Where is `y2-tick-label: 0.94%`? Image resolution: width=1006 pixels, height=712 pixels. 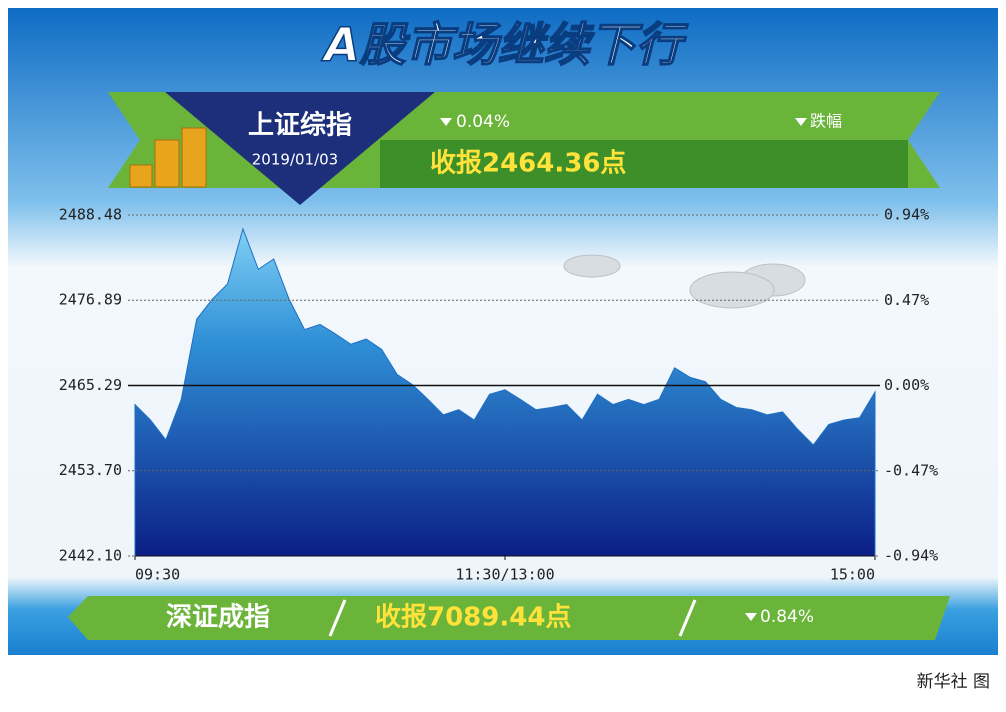 y2-tick-label: 0.94% is located at coordinates (906, 215).